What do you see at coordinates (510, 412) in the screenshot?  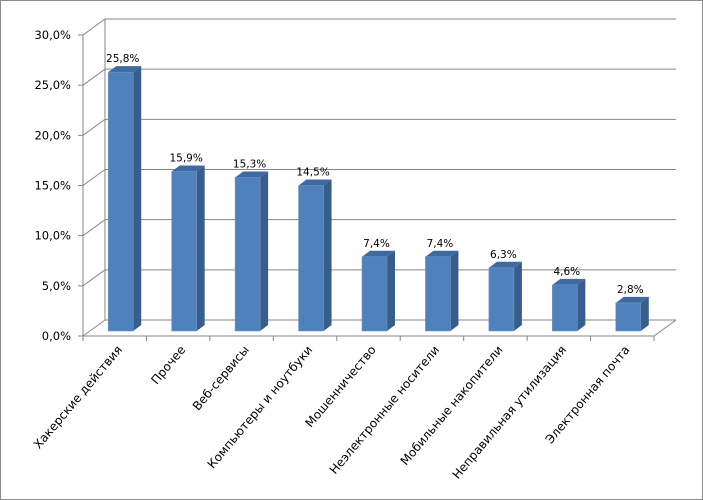 I see `x-tick-label: Неправильная утилизация` at bounding box center [510, 412].